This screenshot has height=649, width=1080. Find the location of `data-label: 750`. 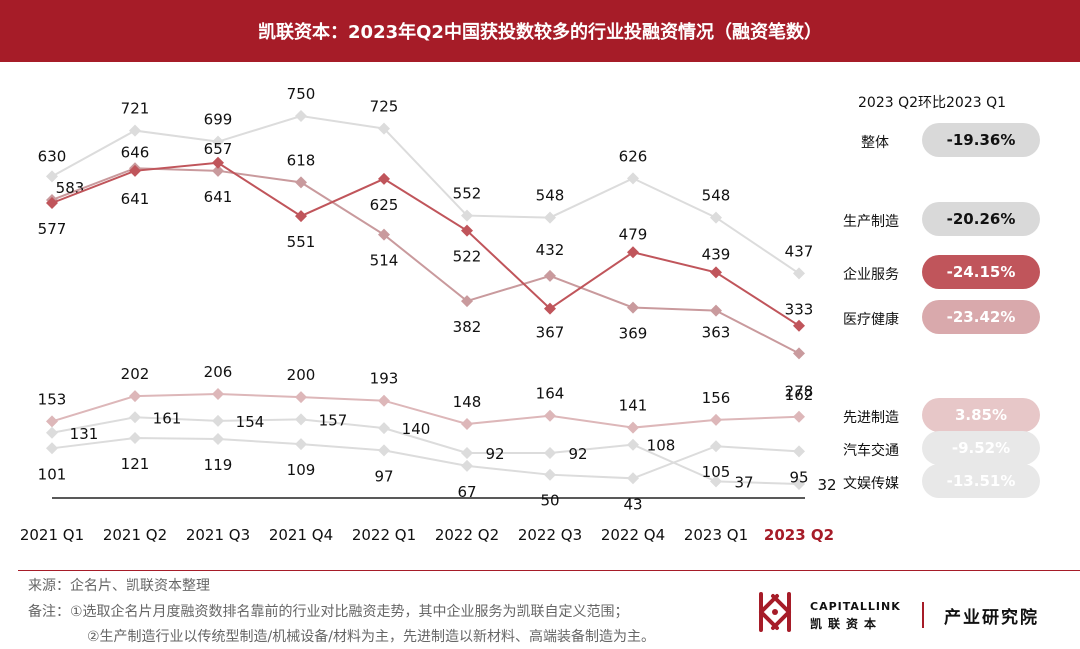

data-label: 750 is located at coordinates (301, 94).